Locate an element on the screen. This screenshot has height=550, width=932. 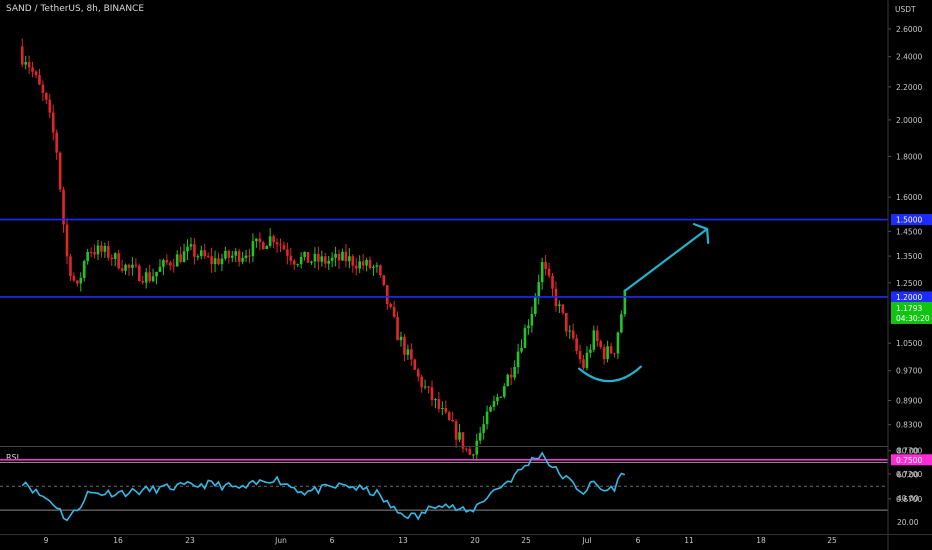
currency-label: USDT is located at coordinates (905, 9).